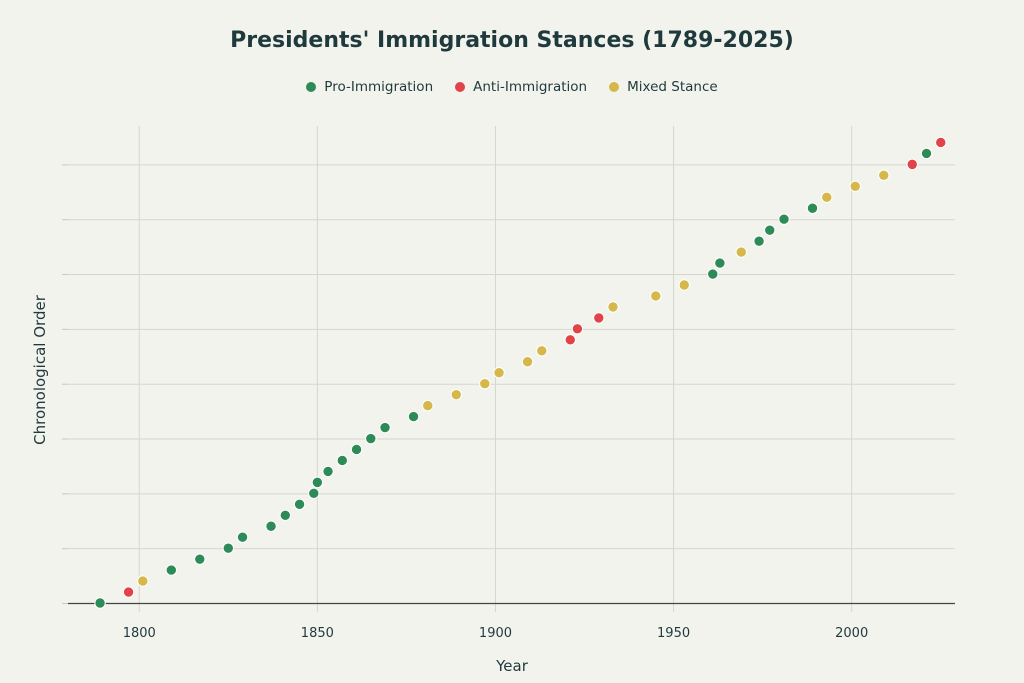 The image size is (1024, 683). Describe the element at coordinates (851, 633) in the screenshot. I see `x-tick-label: 2000` at that location.